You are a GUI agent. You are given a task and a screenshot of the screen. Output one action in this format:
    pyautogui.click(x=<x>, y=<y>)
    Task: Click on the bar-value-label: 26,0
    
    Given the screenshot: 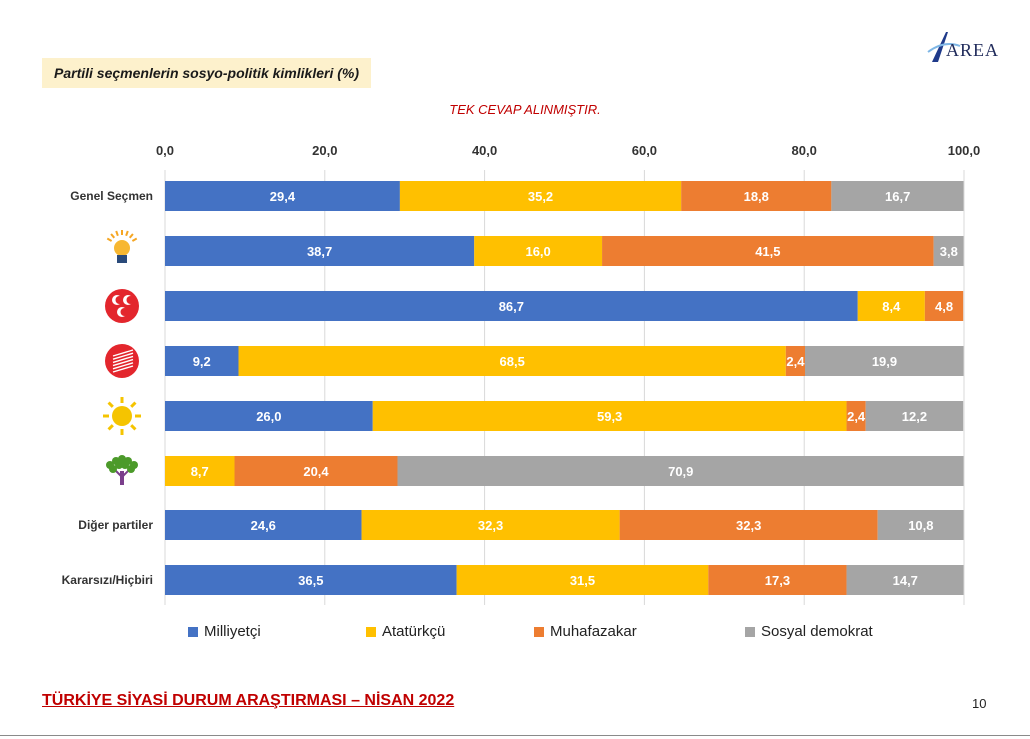 What is the action you would take?
    pyautogui.click(x=268, y=416)
    